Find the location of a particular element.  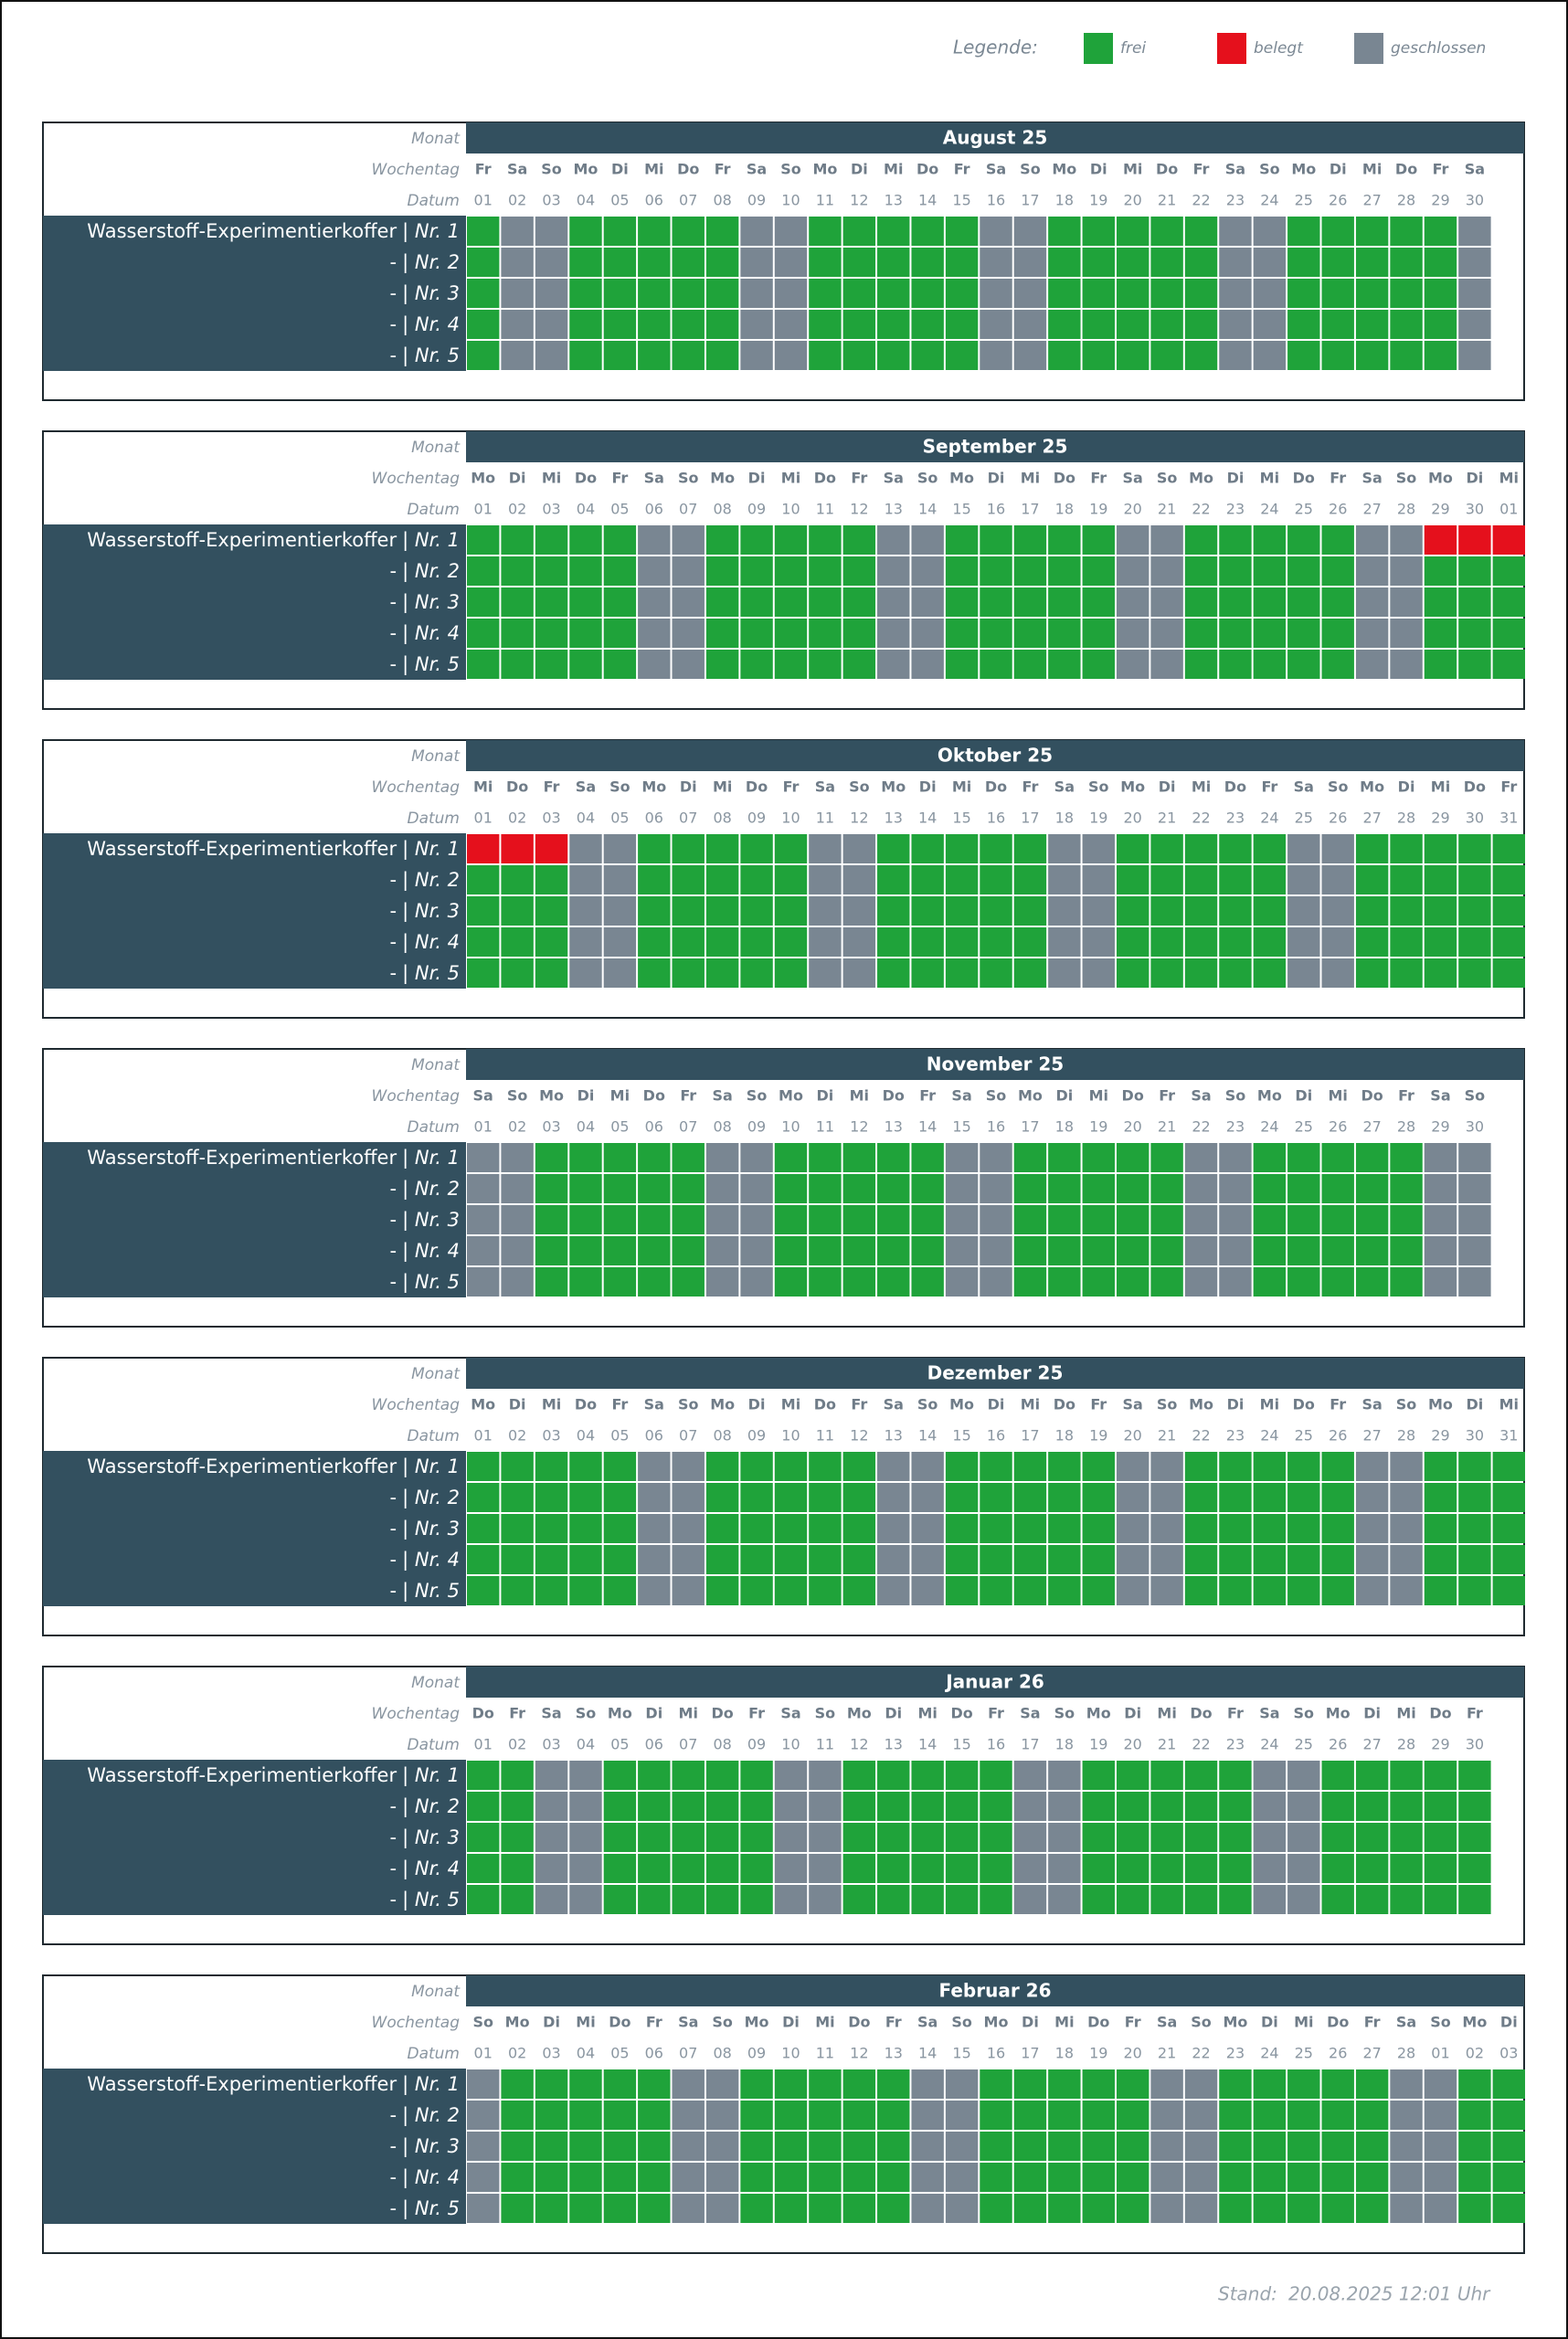

date-label: 16 is located at coordinates (996, 201).